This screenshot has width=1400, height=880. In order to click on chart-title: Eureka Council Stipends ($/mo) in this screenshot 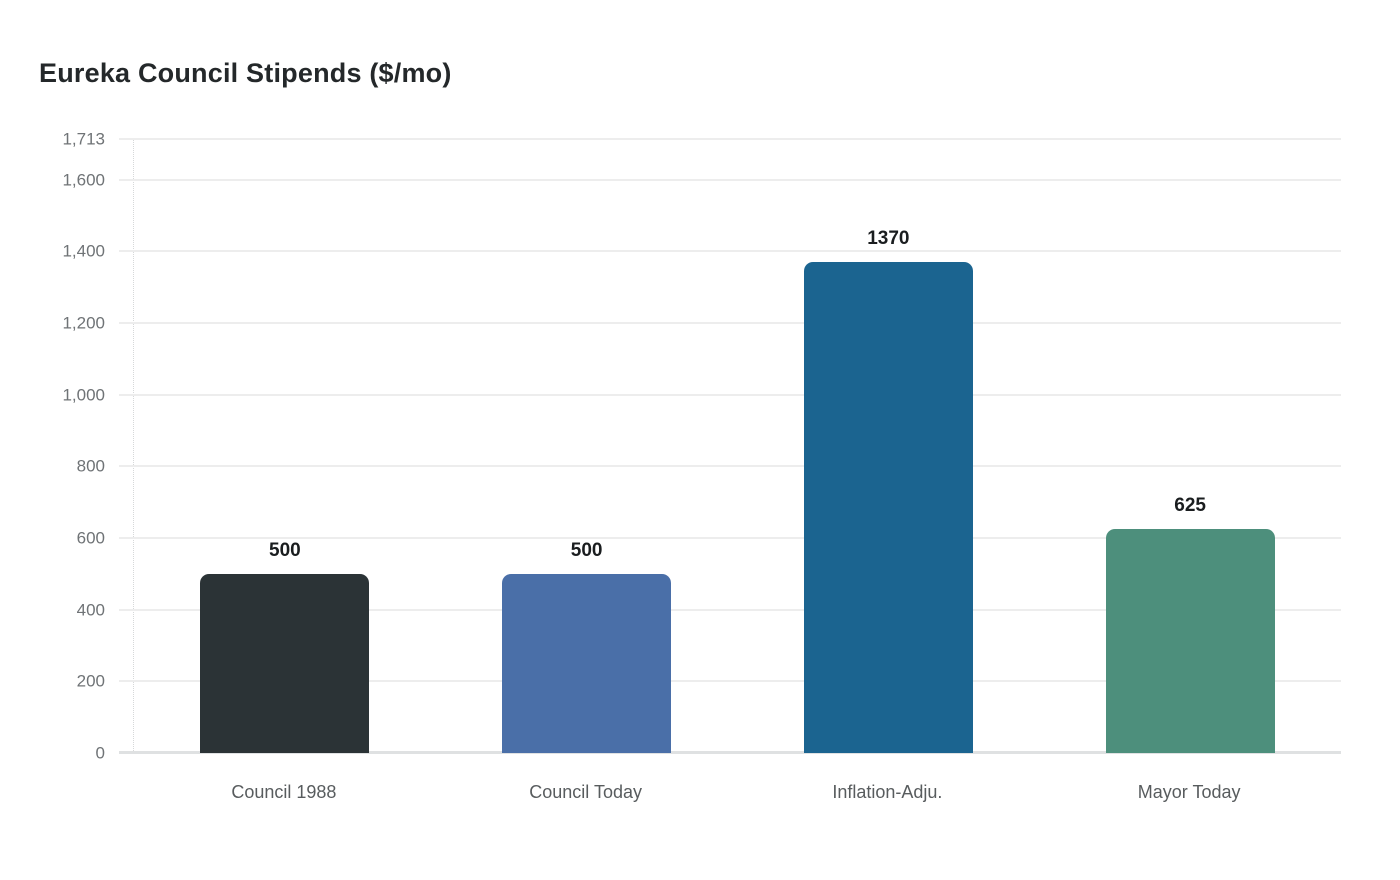, I will do `click(245, 73)`.